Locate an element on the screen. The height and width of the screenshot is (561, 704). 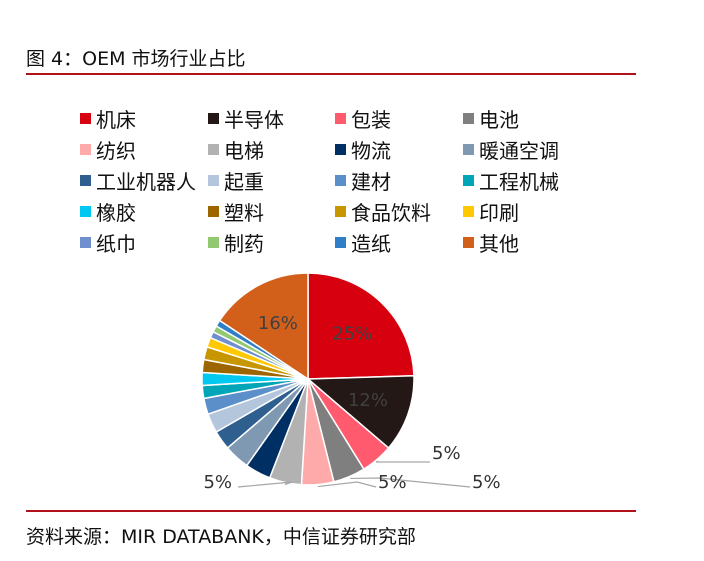
source-note: 资料来源：MIR DATABANK，中信证券研究部 is located at coordinates (221, 537).